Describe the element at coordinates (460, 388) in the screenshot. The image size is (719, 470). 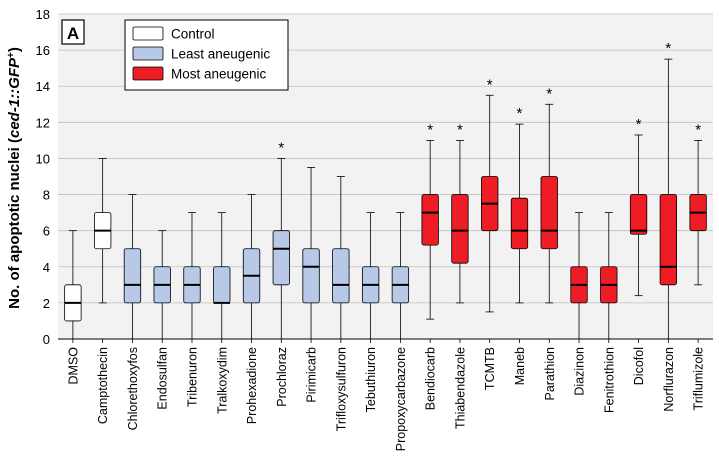
I see `x-tick-label: Thiabendazole` at that location.